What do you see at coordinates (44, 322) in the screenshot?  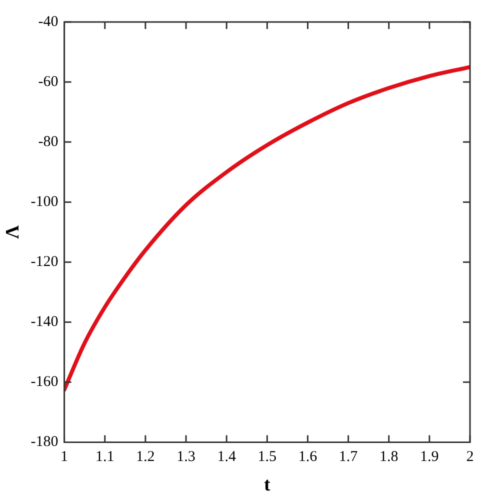 I see `y-tick-label: -140` at bounding box center [44, 322].